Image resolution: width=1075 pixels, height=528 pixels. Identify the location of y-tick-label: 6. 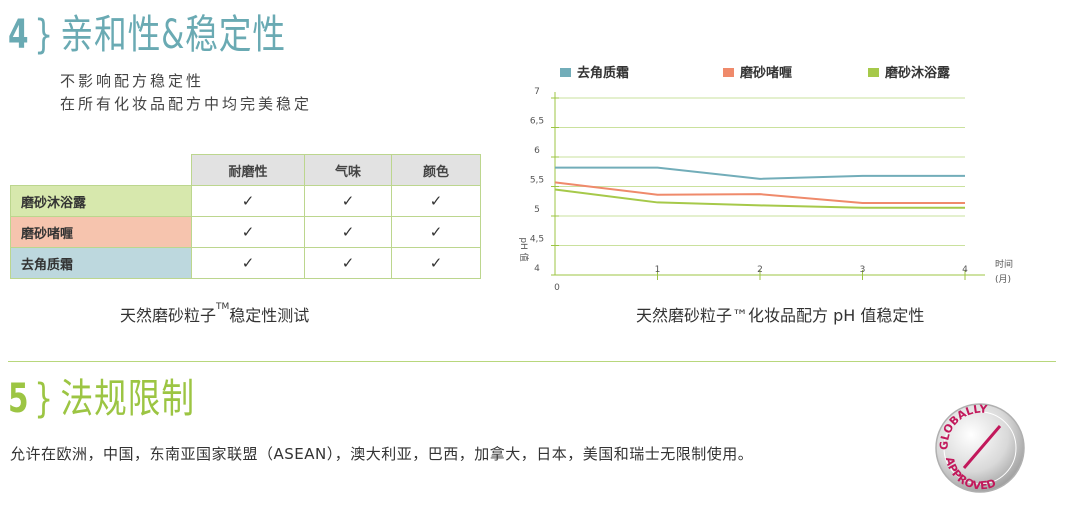
(537, 151).